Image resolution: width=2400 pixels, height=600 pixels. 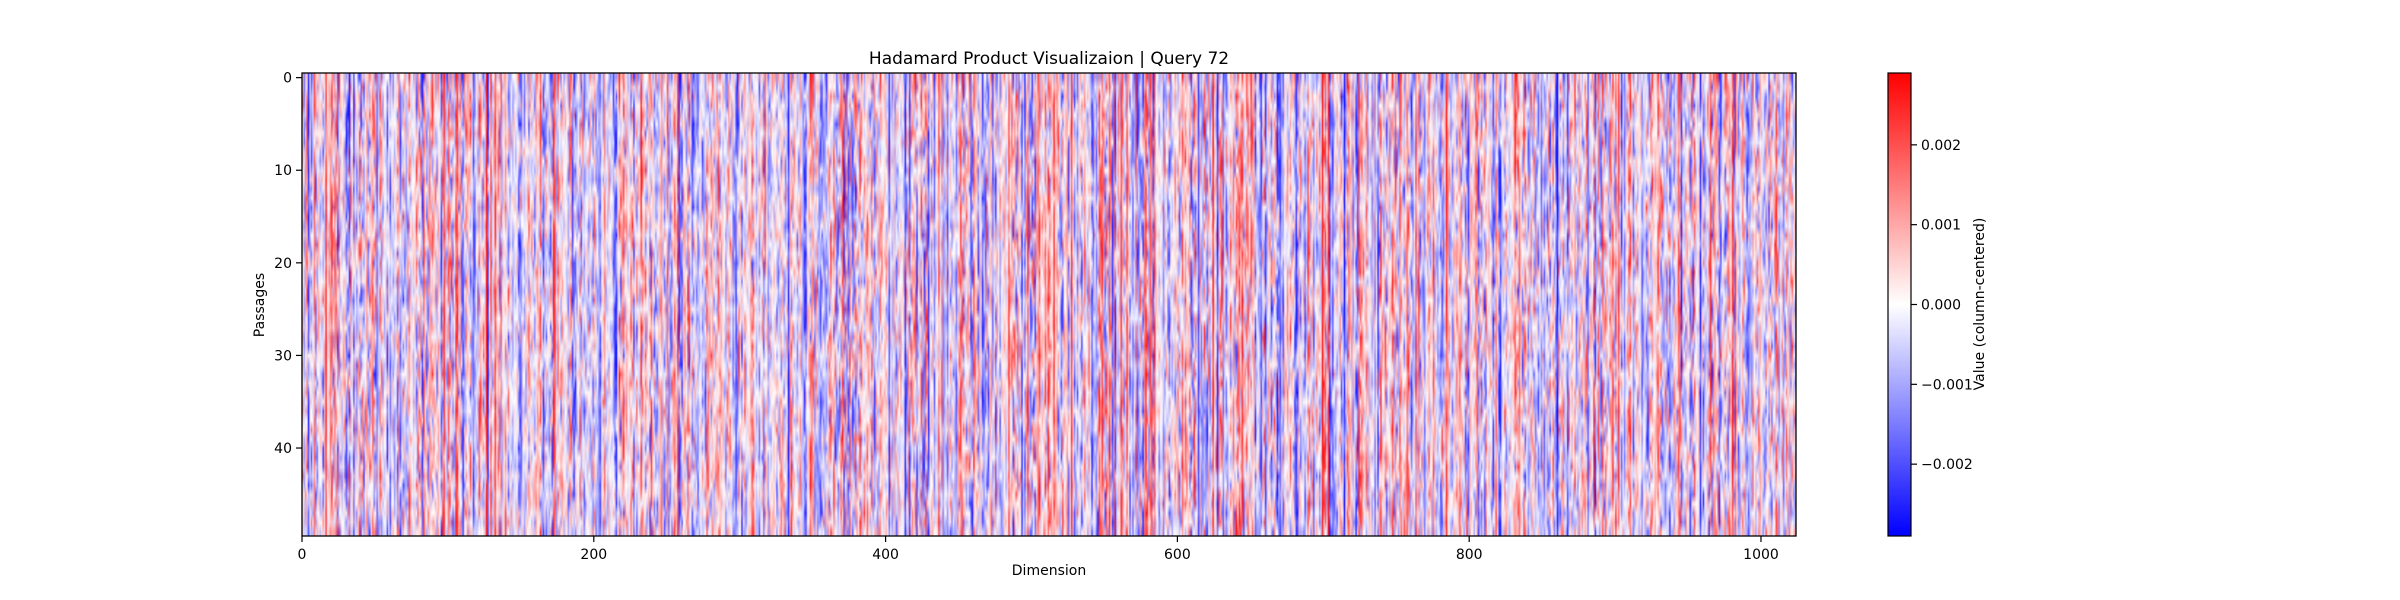 I want to click on colorbar-tick-label: −0.002, so click(x=1947, y=465).